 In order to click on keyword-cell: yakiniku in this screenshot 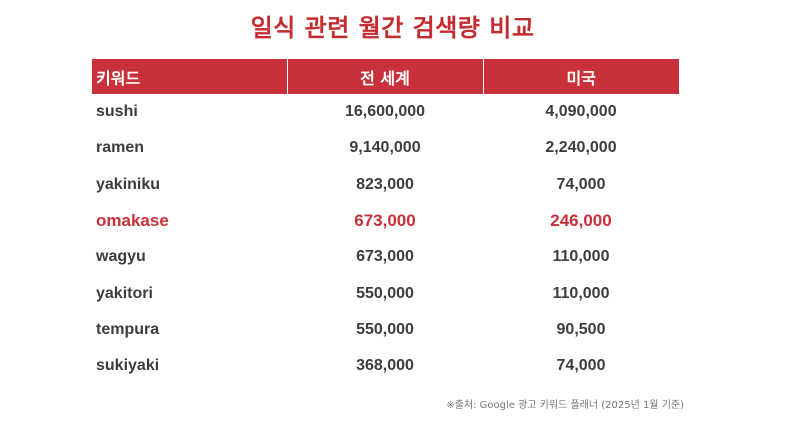, I will do `click(128, 184)`.